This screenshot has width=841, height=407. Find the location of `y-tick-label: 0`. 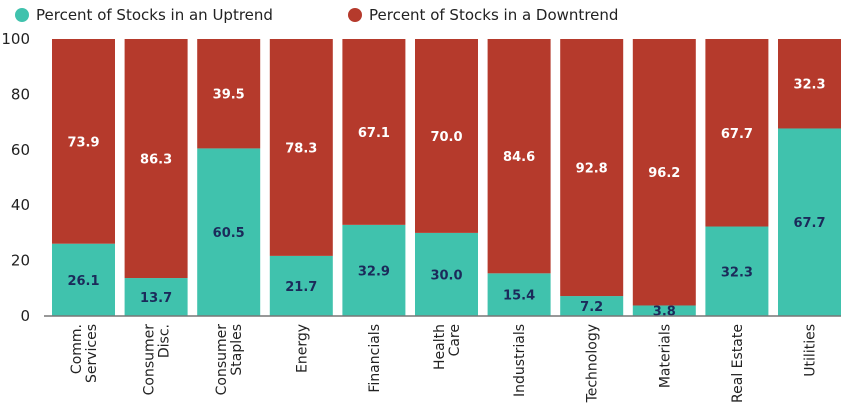

y-tick-label: 0 is located at coordinates (25, 316).